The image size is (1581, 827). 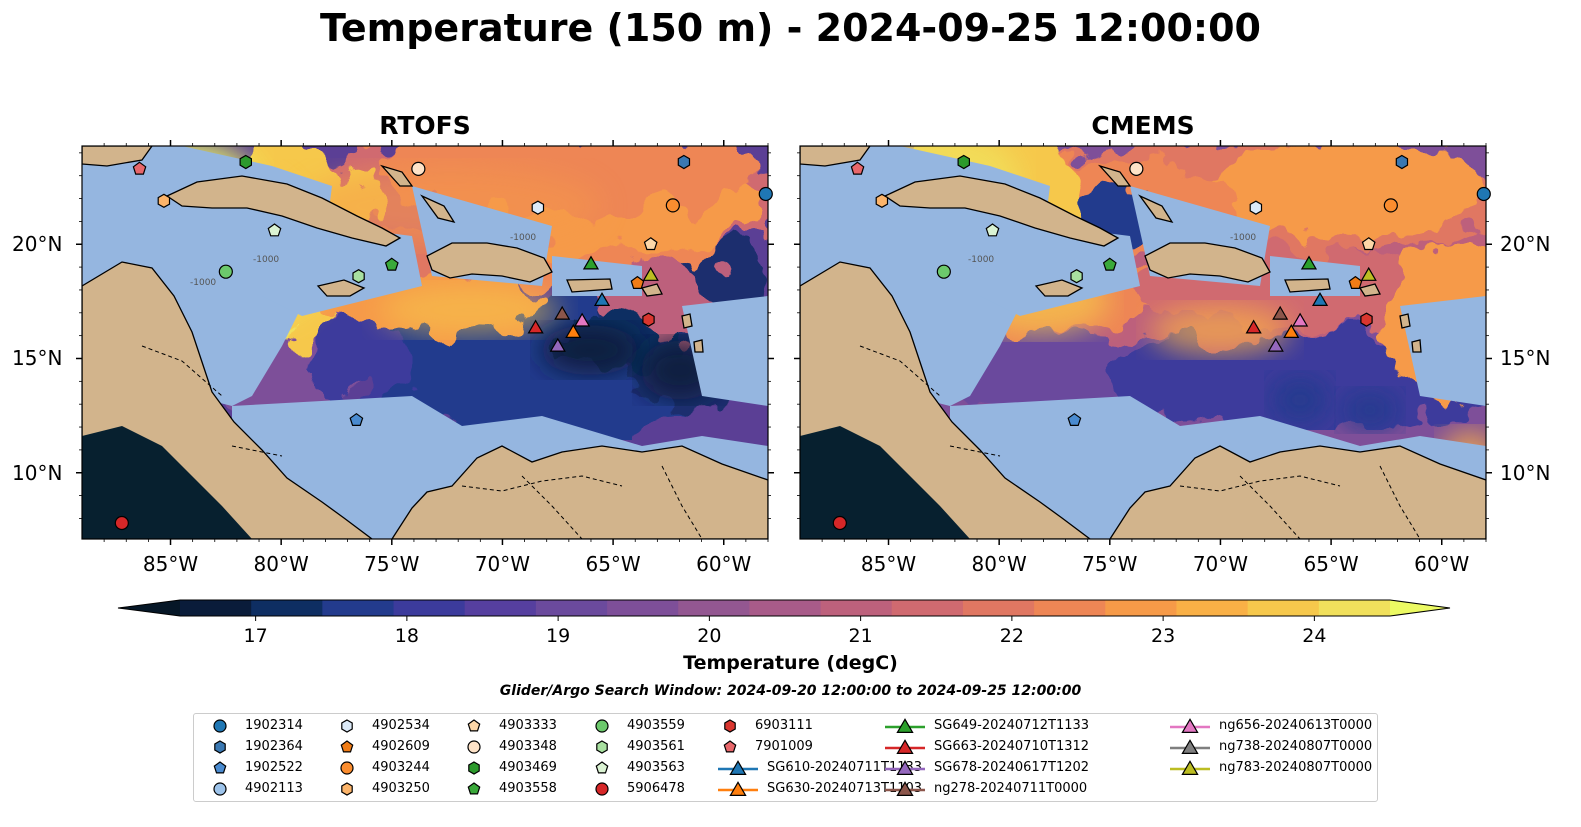 I want to click on lon-label: 65°W, so click(x=1331, y=564).